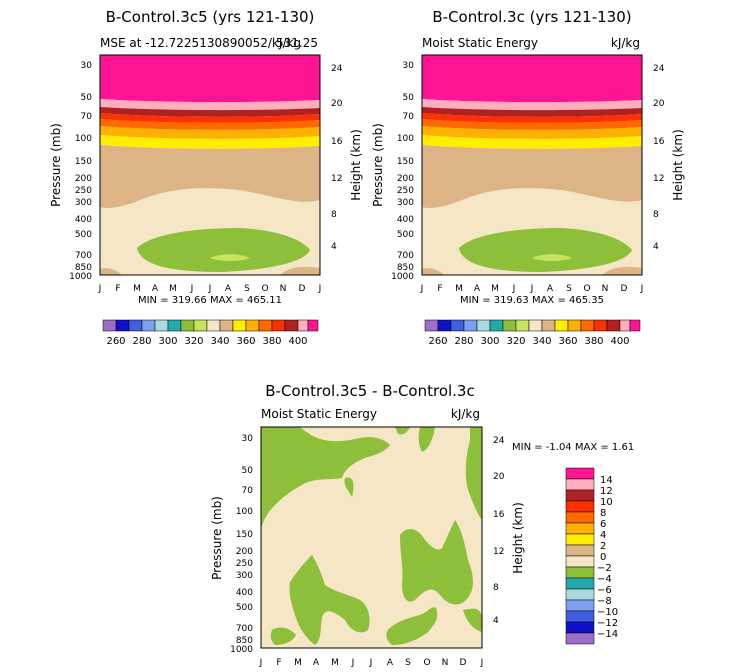 This screenshot has width=733, height=672. Describe the element at coordinates (247, 289) in the screenshot. I see `p1-month-tick: S` at that location.